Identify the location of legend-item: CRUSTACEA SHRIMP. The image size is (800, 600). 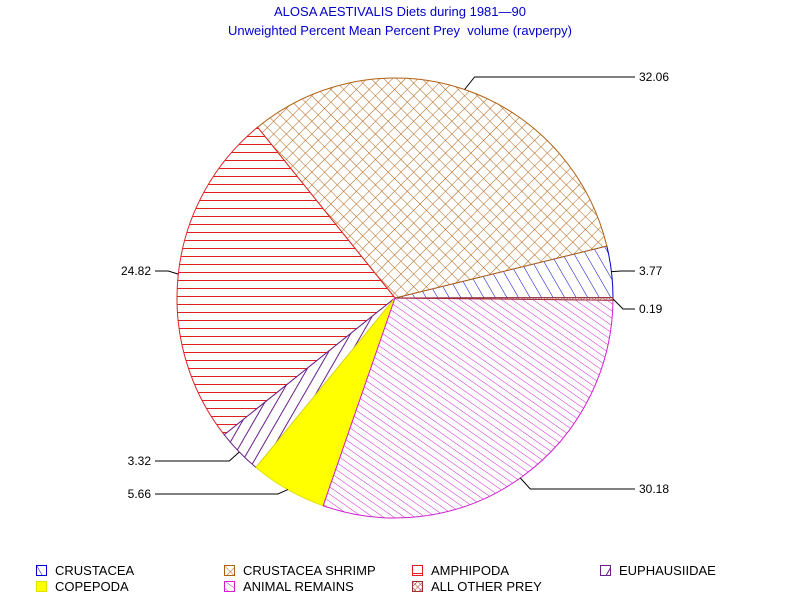
(300, 570).